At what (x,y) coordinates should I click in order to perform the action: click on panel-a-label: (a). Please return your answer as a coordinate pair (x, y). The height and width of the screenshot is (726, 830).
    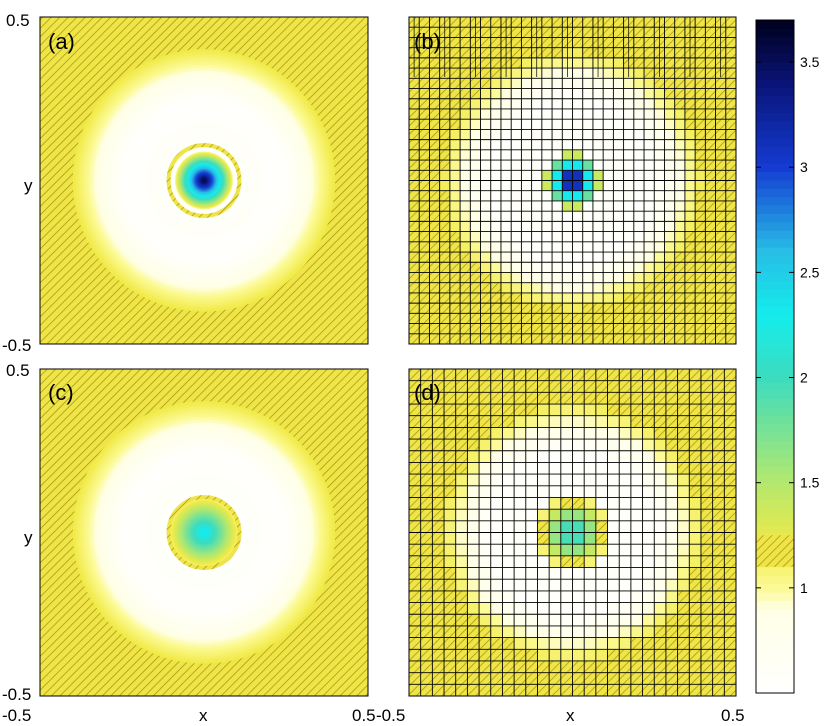
    Looking at the image, I should click on (61, 41).